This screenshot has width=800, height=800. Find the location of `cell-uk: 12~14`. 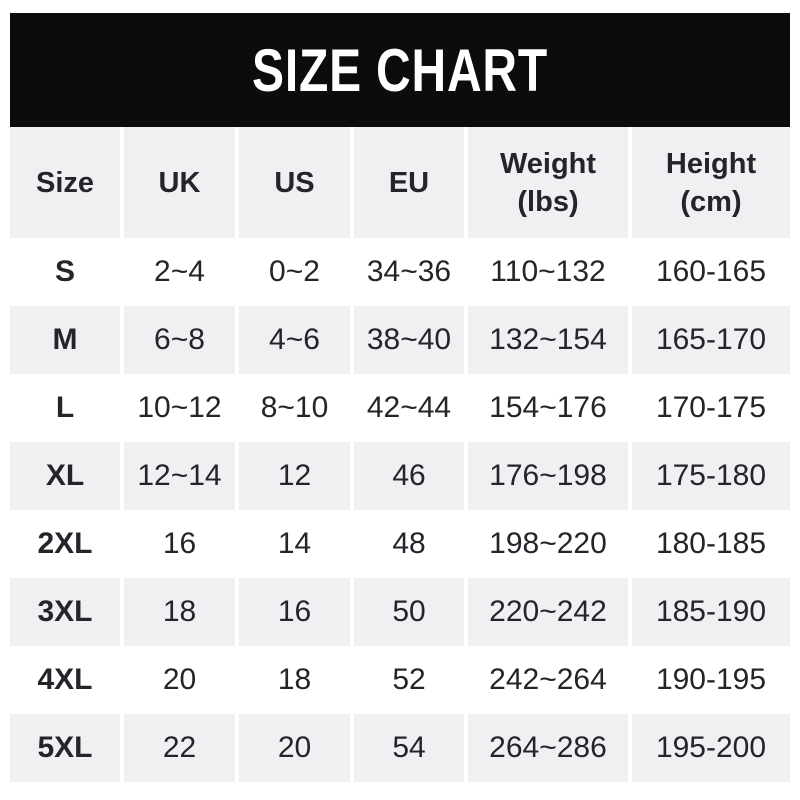

cell-uk: 12~14 is located at coordinates (180, 476).